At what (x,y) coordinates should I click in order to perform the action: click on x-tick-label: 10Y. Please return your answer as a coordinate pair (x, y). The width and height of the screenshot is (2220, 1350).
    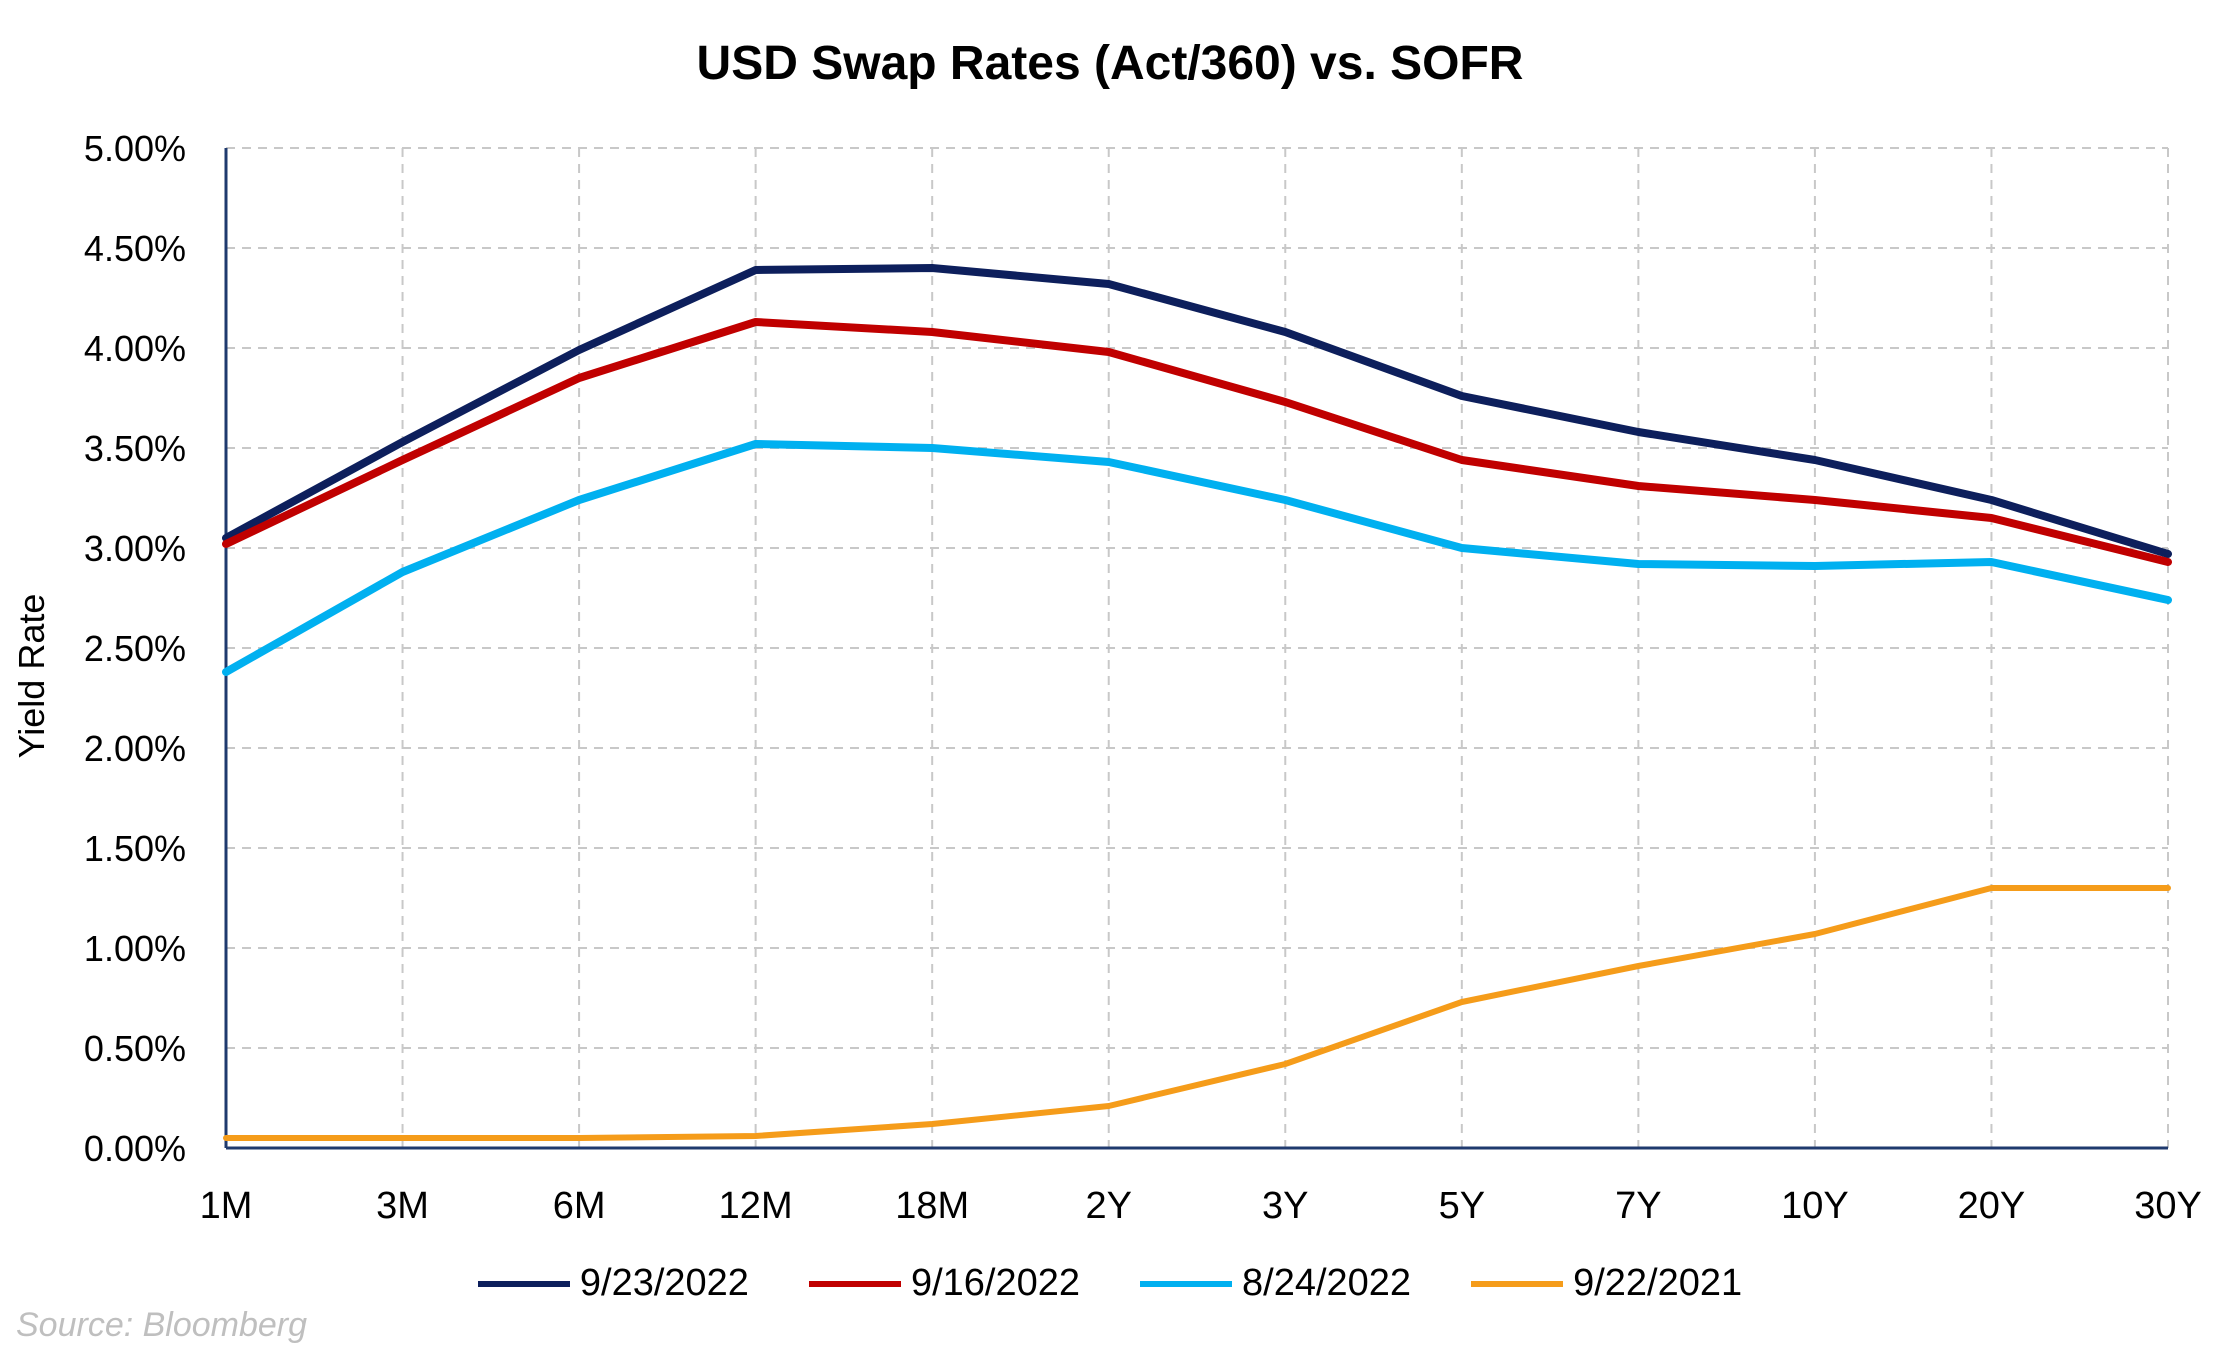
    Looking at the image, I should click on (1815, 1206).